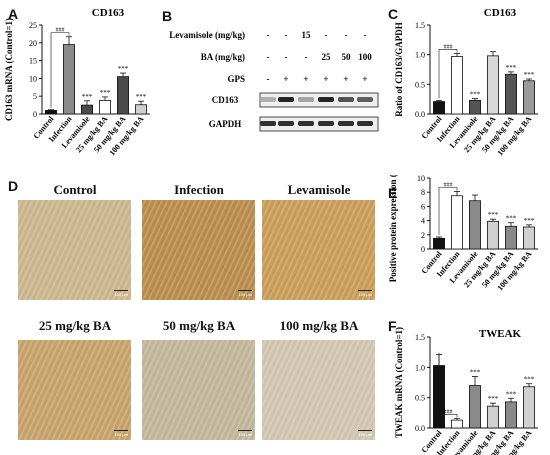 Image resolution: width=550 pixels, height=455 pixels. Describe the element at coordinates (393, 228) in the screenshot. I see `y-axis-label: Positive protein expression (CD163)` at that location.